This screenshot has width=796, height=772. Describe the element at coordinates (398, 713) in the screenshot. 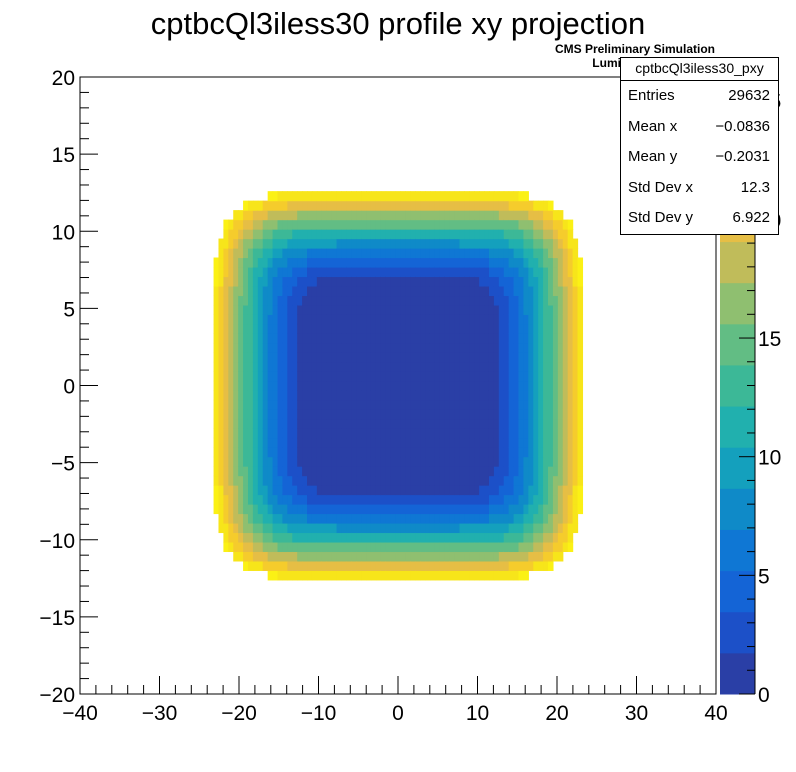

I see `x-tick-label: 0` at that location.